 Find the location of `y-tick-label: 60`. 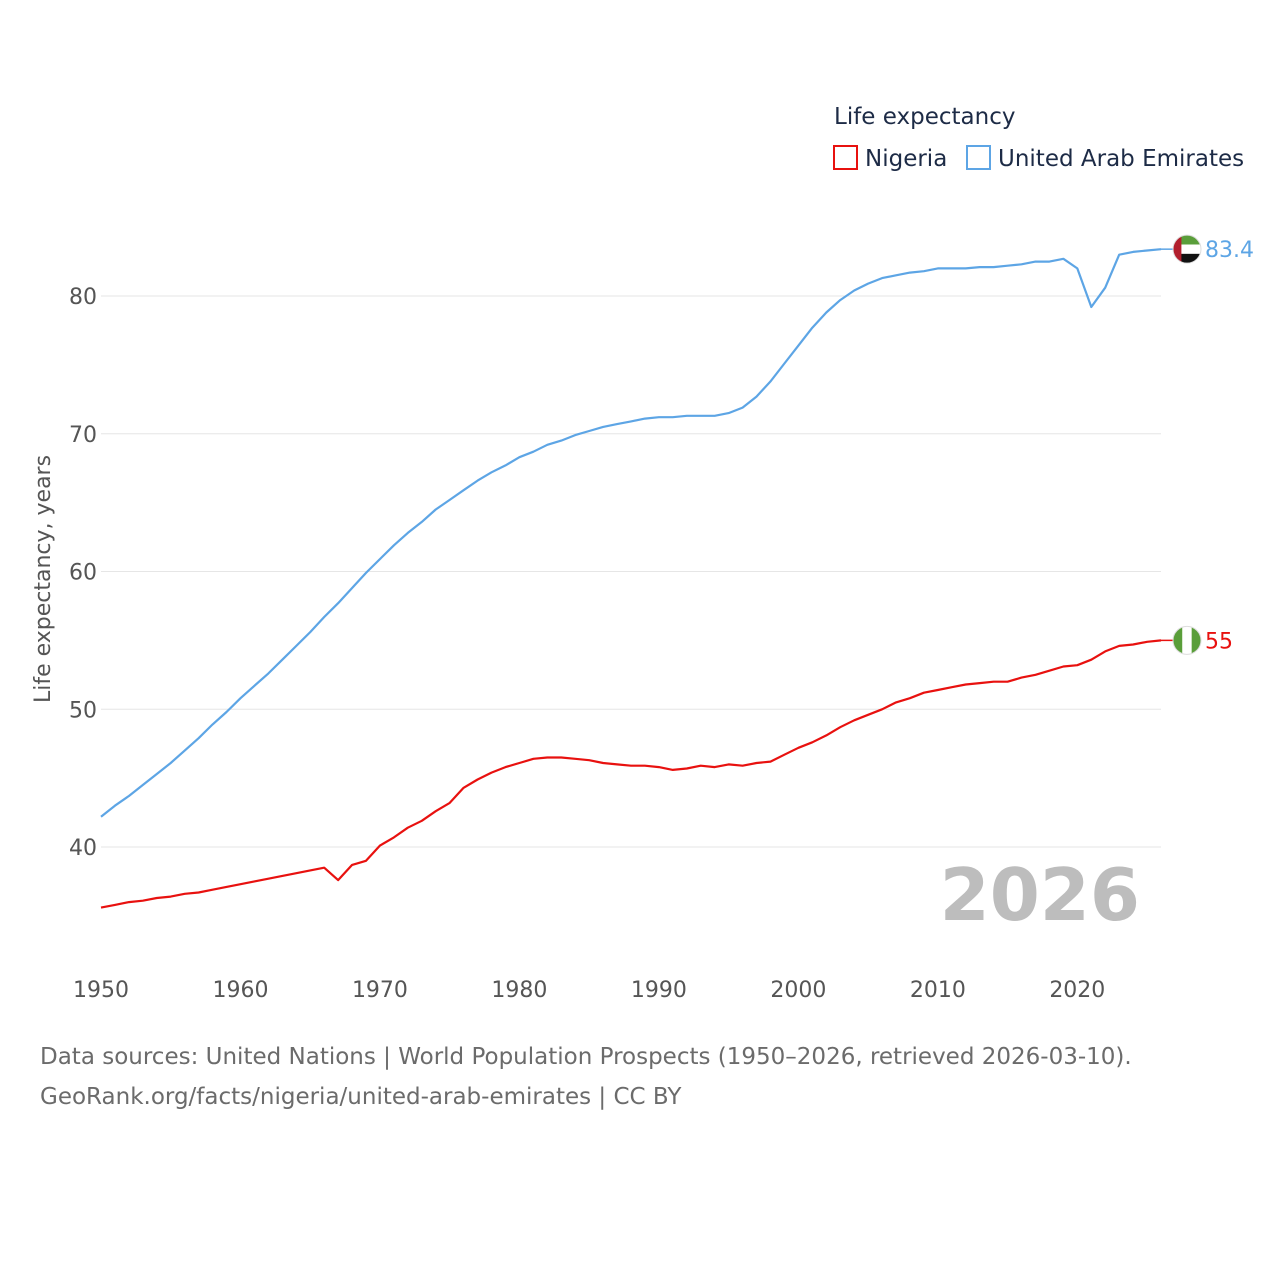

y-tick-label: 60 is located at coordinates (83, 573).